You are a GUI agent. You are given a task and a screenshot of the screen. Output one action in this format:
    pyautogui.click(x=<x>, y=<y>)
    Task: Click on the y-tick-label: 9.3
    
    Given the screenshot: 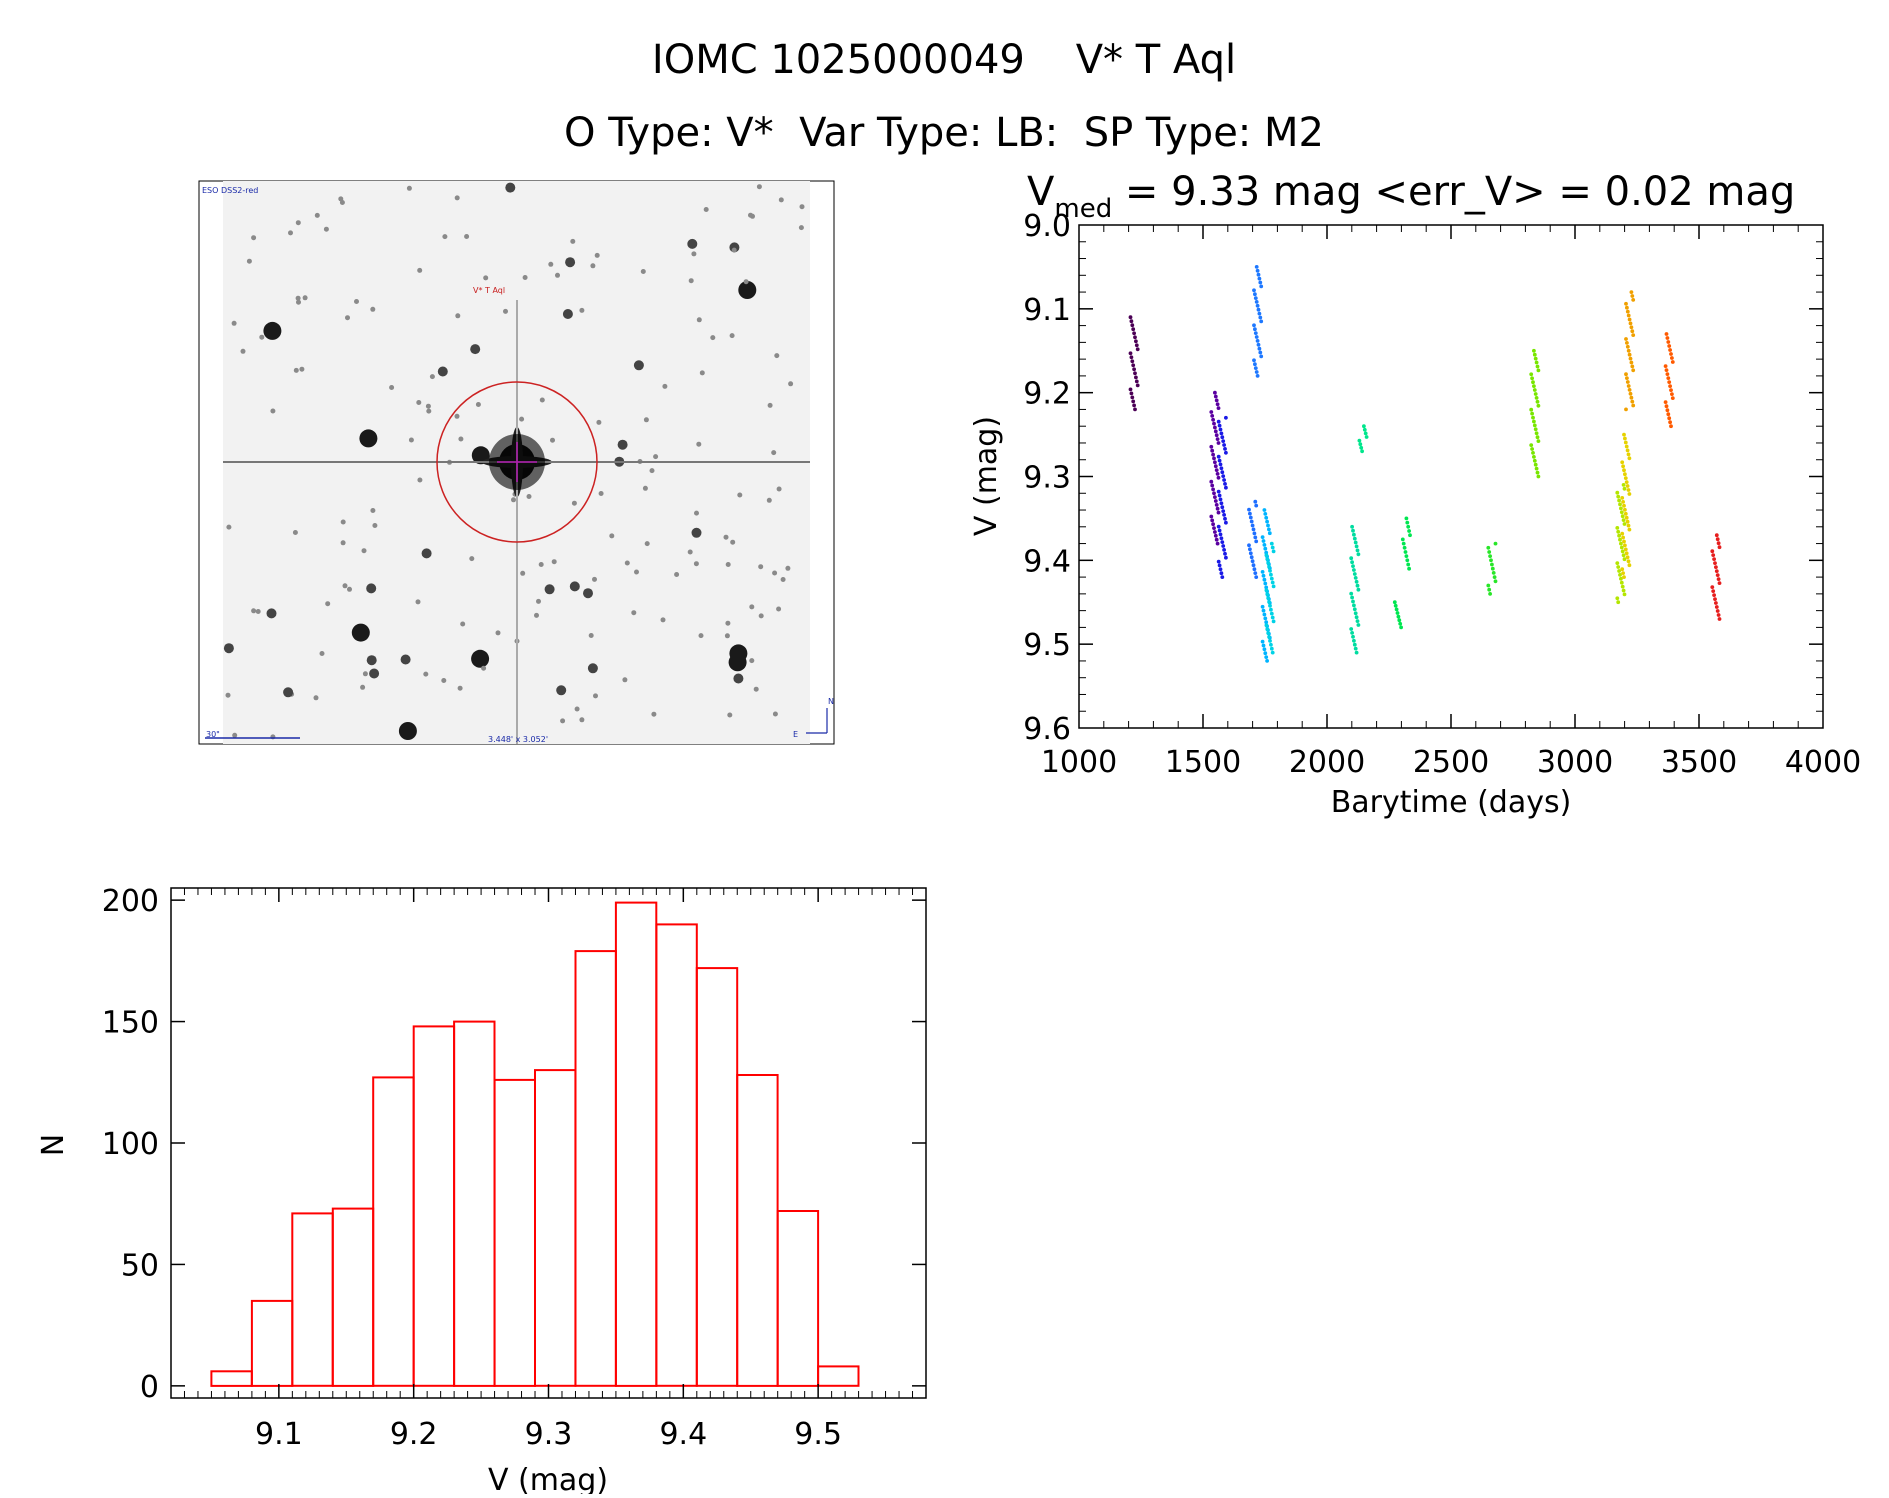 What is the action you would take?
    pyautogui.click(x=1047, y=478)
    